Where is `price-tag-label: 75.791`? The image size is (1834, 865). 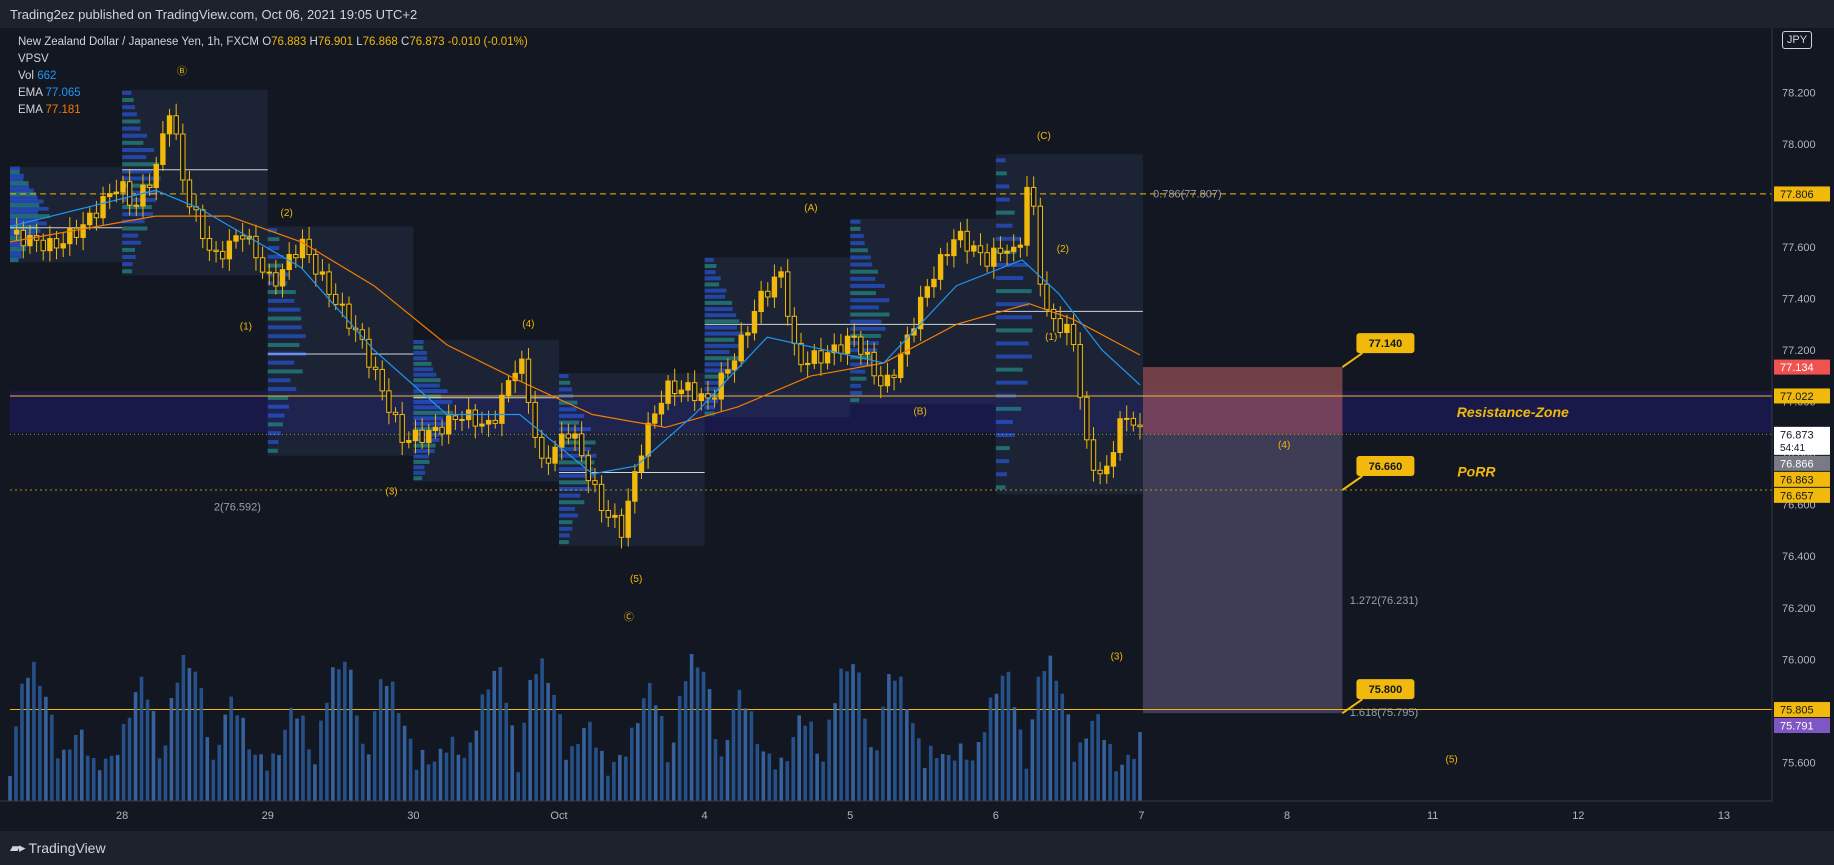 price-tag-label: 75.791 is located at coordinates (1797, 727).